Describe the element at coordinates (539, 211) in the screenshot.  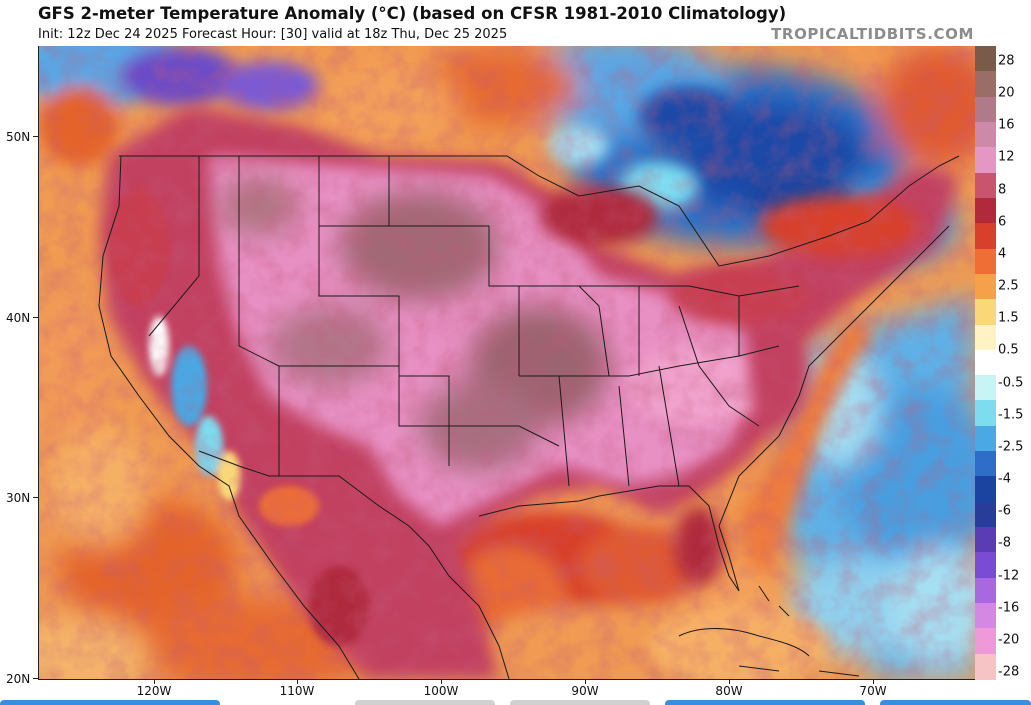
I see `north-border-line` at that location.